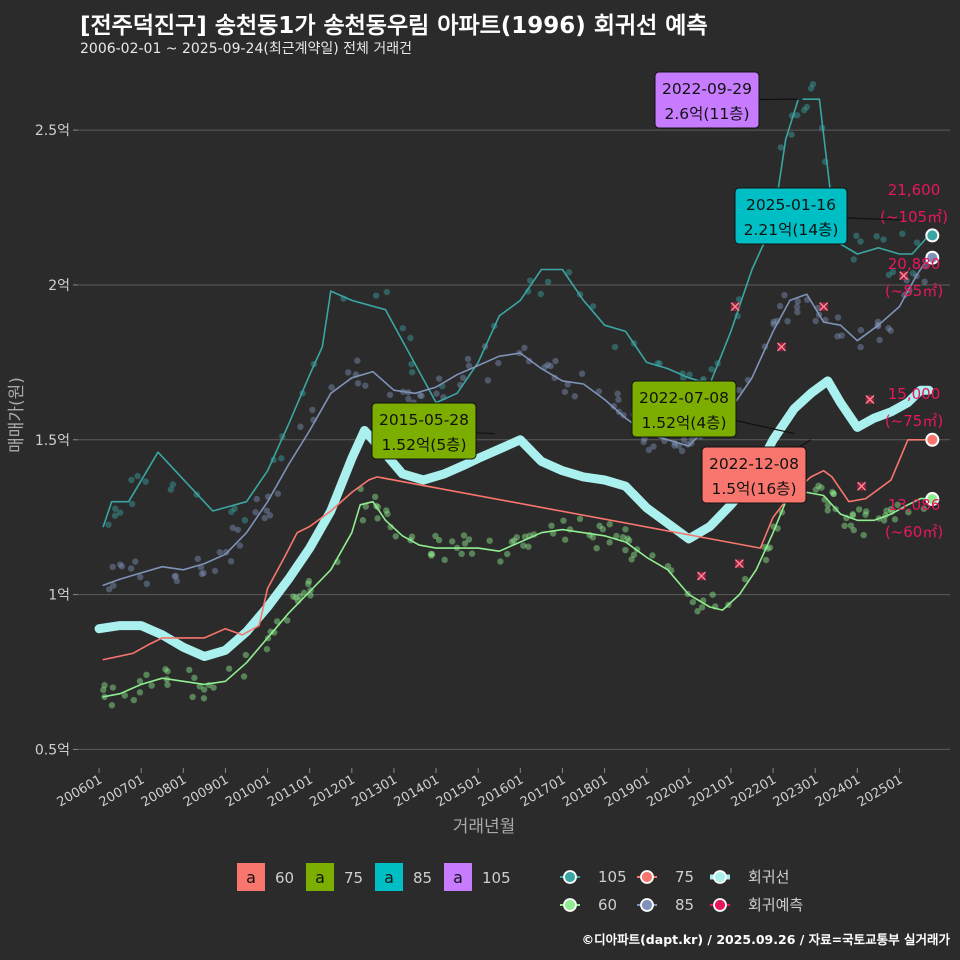 This screenshot has height=960, width=960. Describe the element at coordinates (838, 791) in the screenshot. I see `x-tick-label: 202401` at that location.